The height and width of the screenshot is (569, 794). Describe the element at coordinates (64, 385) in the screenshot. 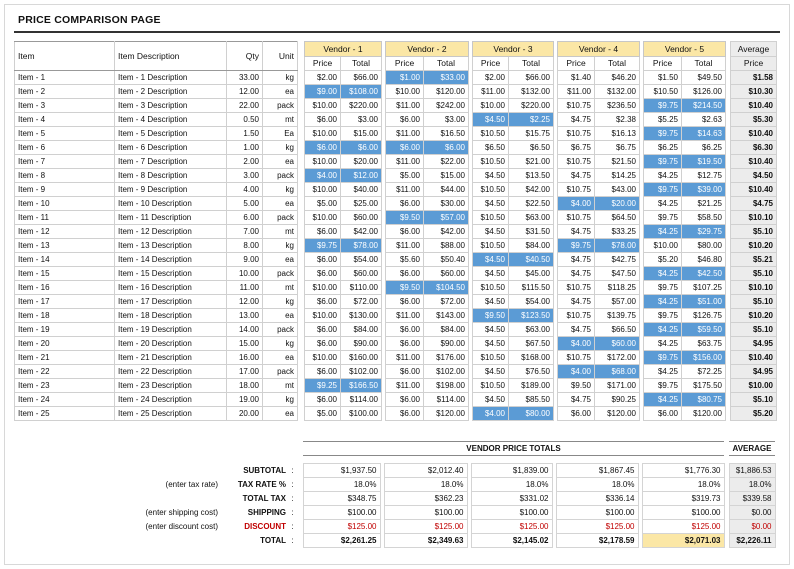

I see `item-name: Item - 23` at that location.